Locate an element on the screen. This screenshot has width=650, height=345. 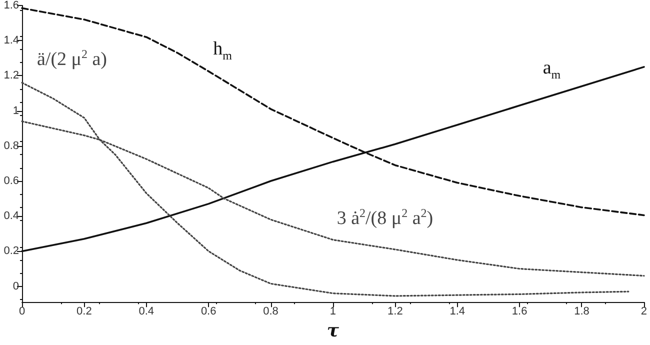
y-tick-label: 0.6 is located at coordinates (11, 181).